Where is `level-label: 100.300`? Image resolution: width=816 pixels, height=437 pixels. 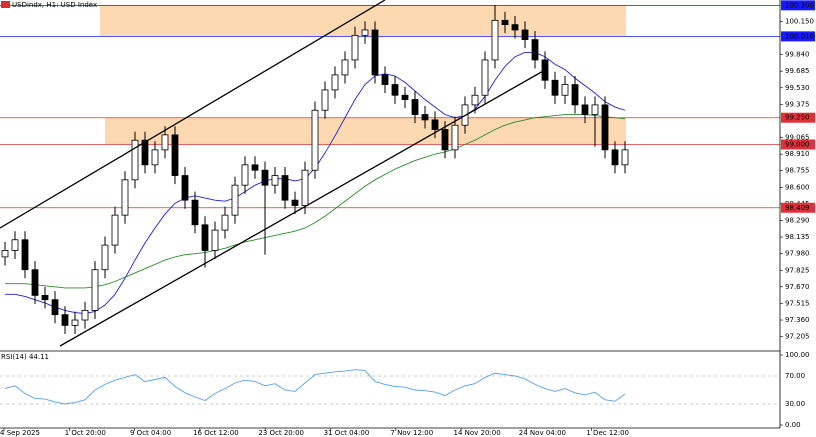
level-label: 100.300 is located at coordinates (799, 5).